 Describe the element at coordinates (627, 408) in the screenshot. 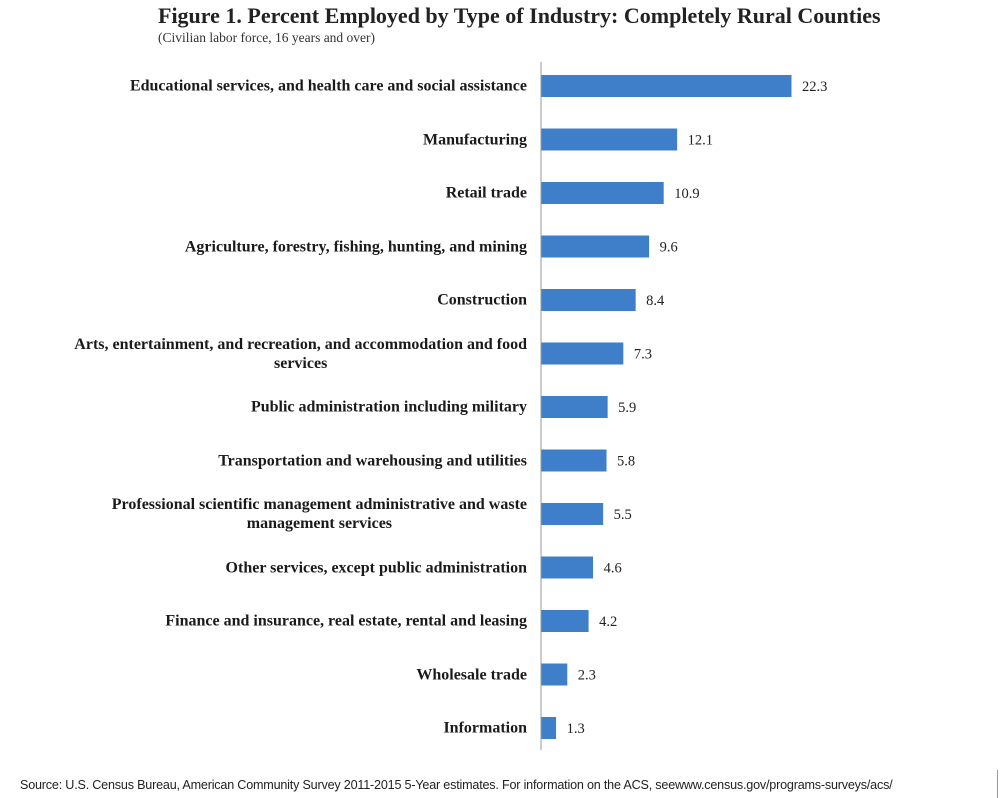

I see `data-label: 5.9` at that location.